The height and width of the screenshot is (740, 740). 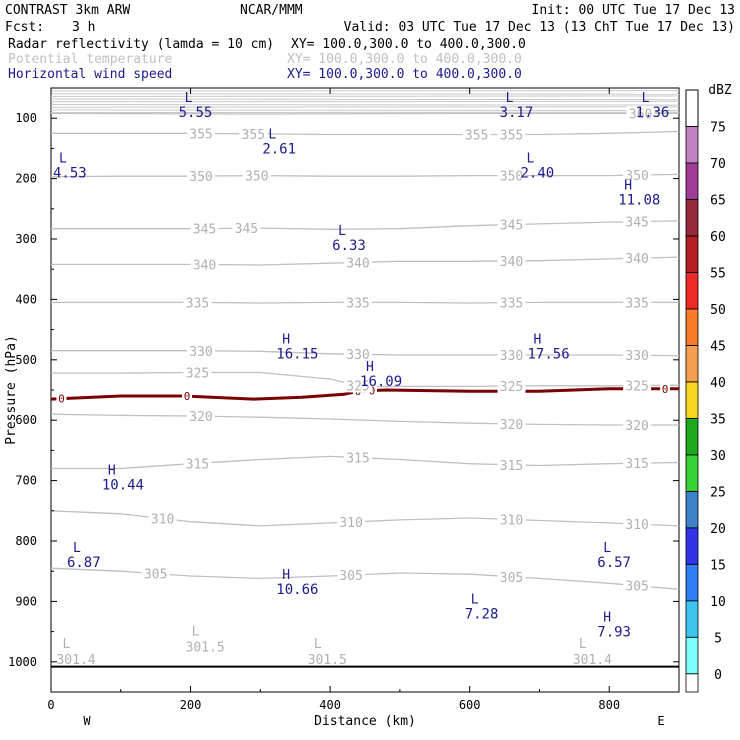 What do you see at coordinates (548, 355) in the screenshot?
I see `wind-extremum-value: 17.56` at bounding box center [548, 355].